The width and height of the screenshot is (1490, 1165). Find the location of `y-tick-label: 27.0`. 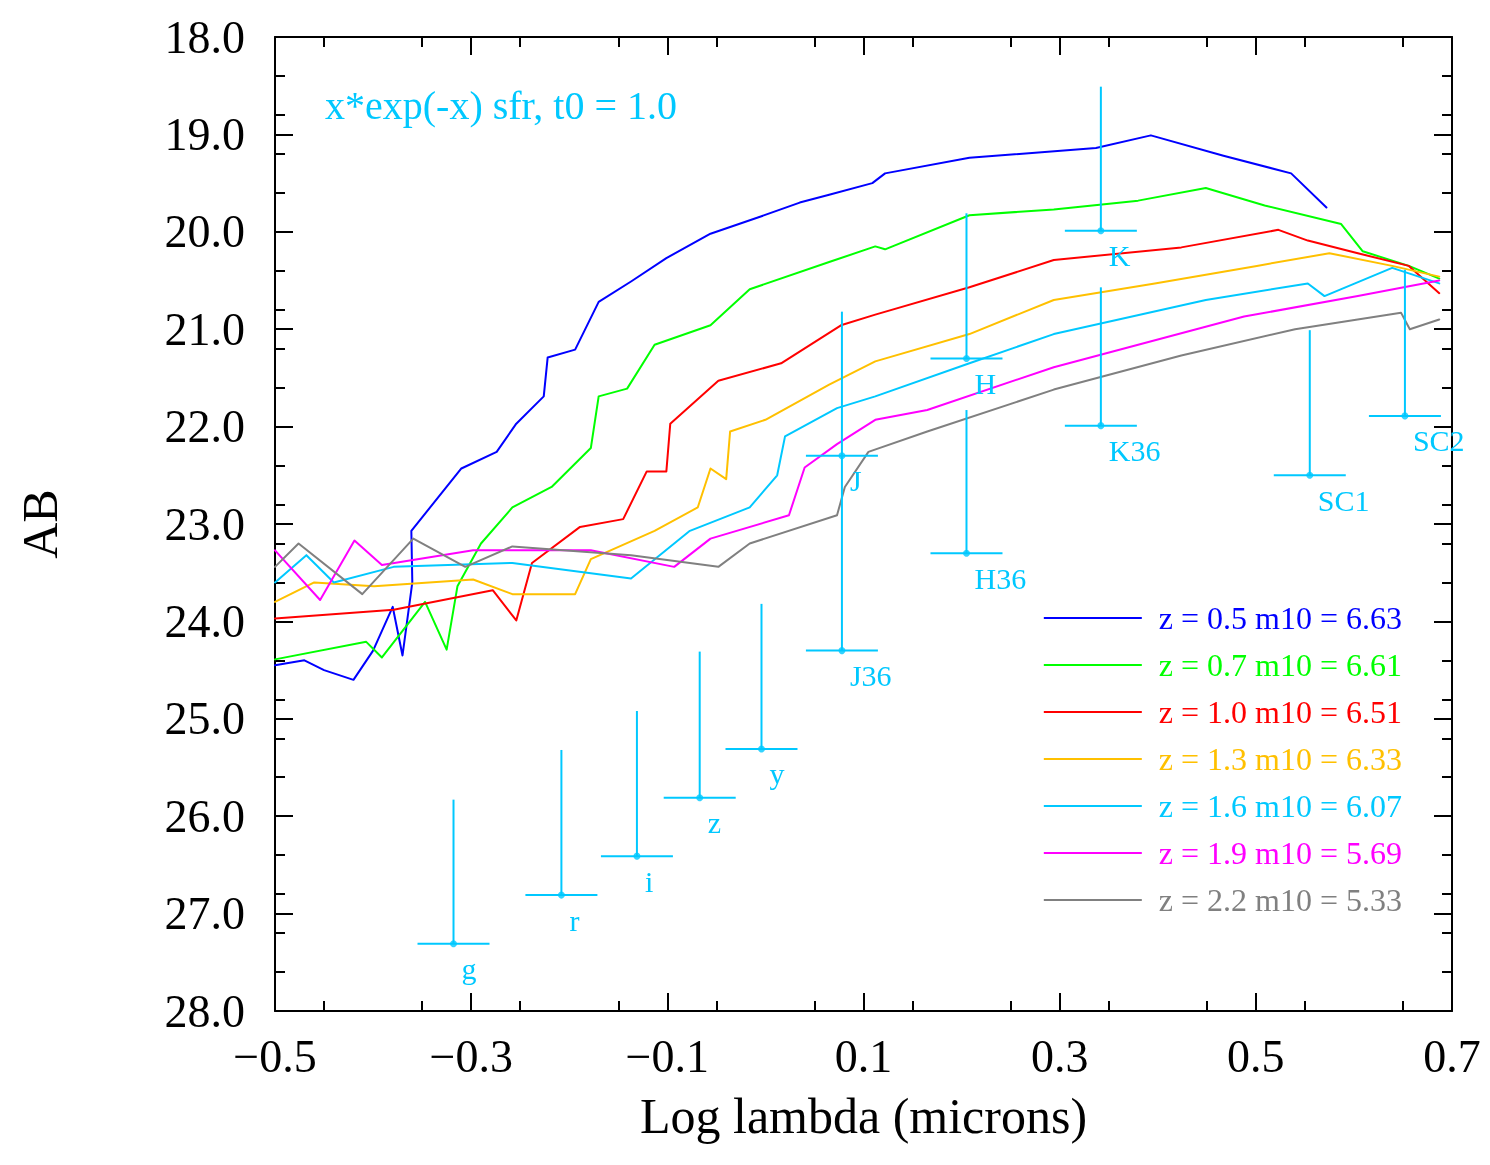

y-tick-label: 27.0 is located at coordinates (204, 914).